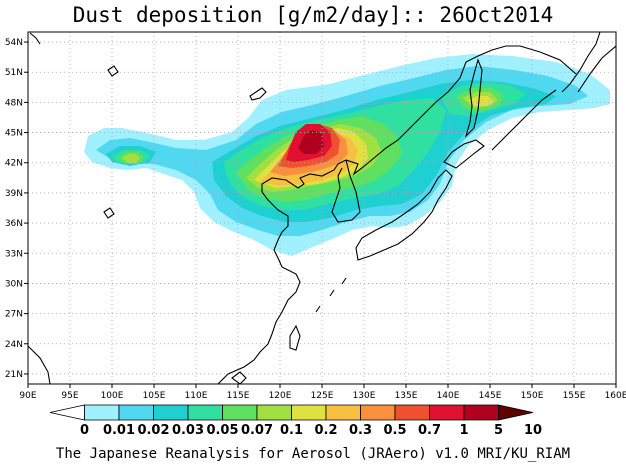 Image resolution: width=626 pixels, height=466 pixels. I want to click on lat-tick-label: 48N, so click(14, 103).